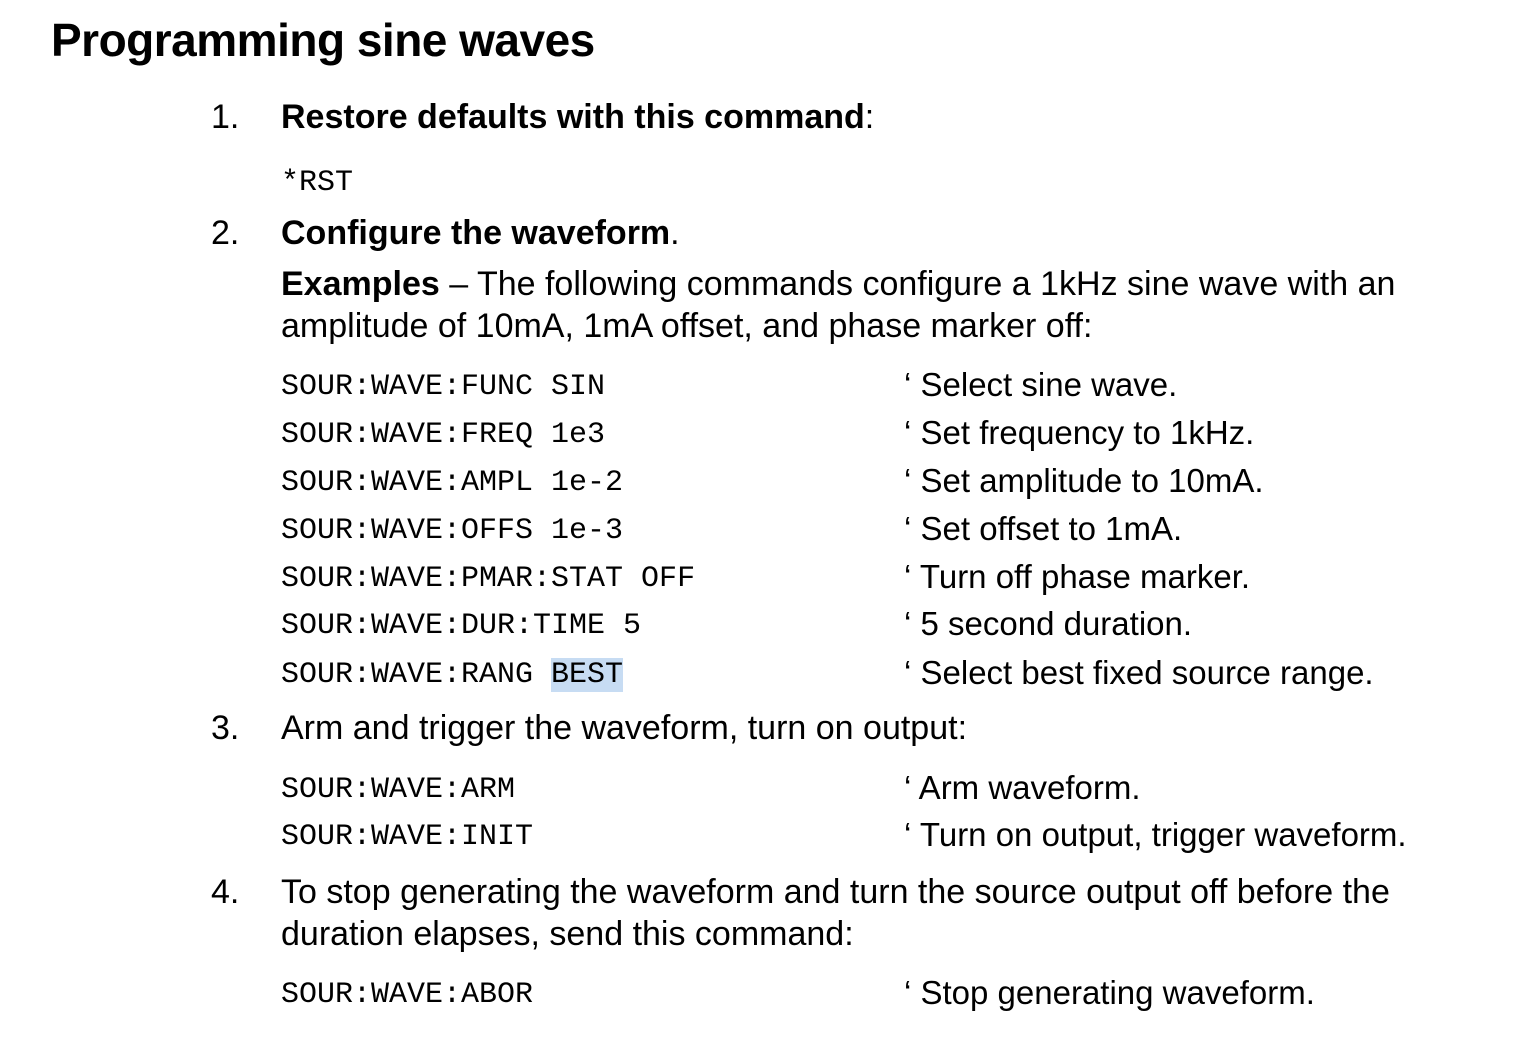 The width and height of the screenshot is (1530, 1058). I want to click on step-2-number: 2., so click(225, 233).